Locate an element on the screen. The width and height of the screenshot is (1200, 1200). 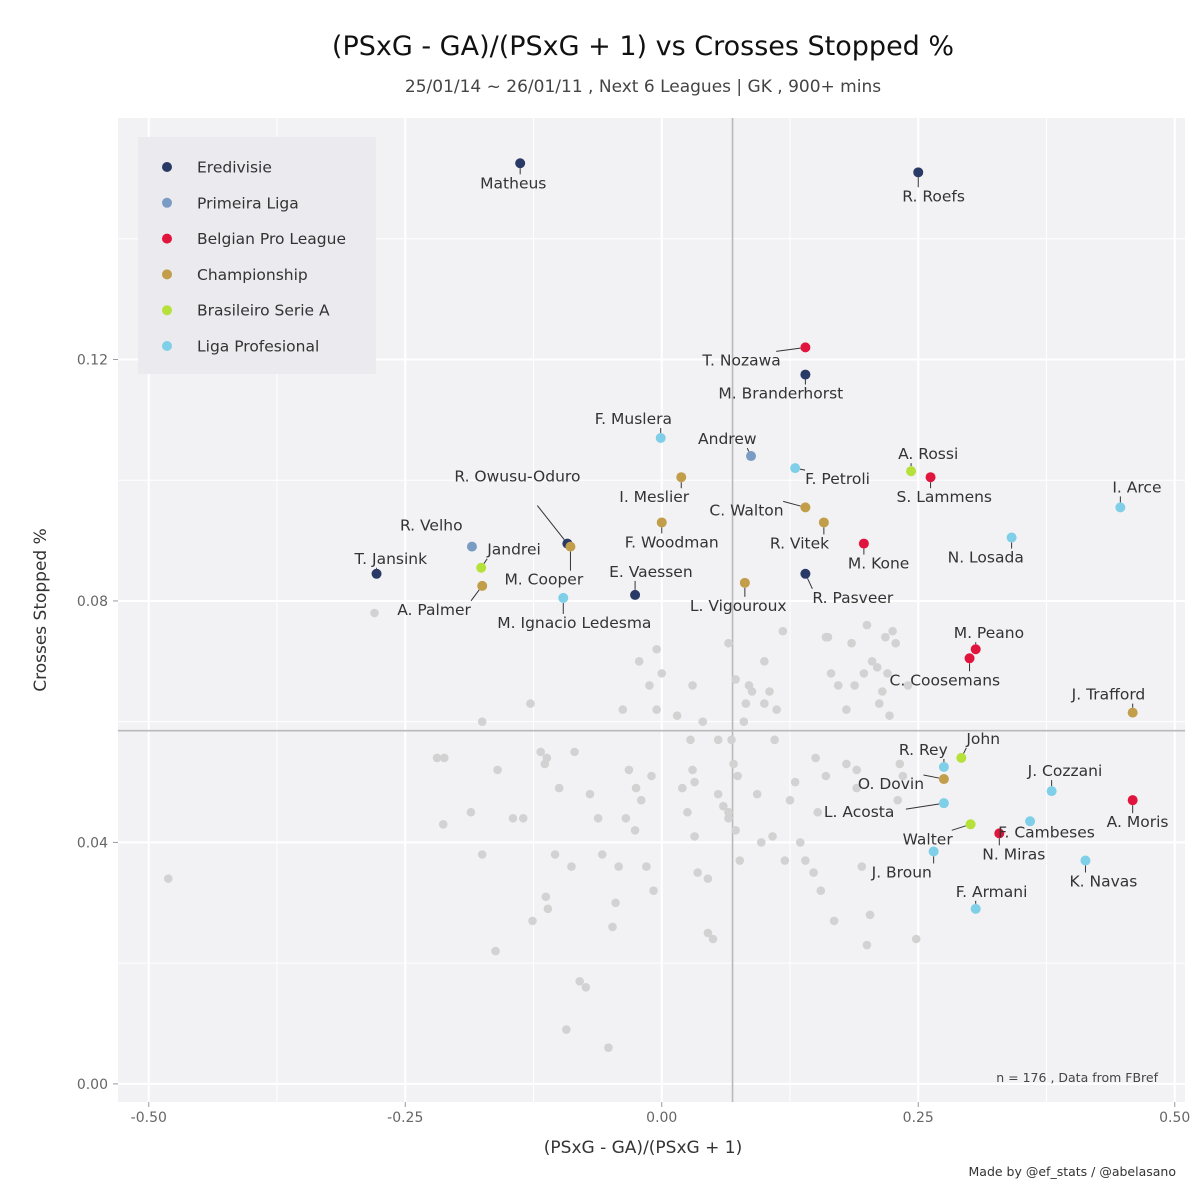
point-matheus is located at coordinates (520, 163).